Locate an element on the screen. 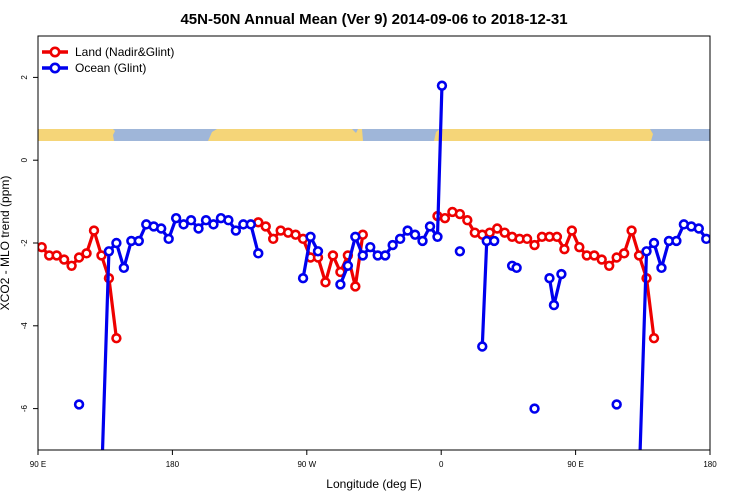 Image resolution: width=750 pixels, height=500 pixels. x-tick-label: 0 is located at coordinates (441, 464).